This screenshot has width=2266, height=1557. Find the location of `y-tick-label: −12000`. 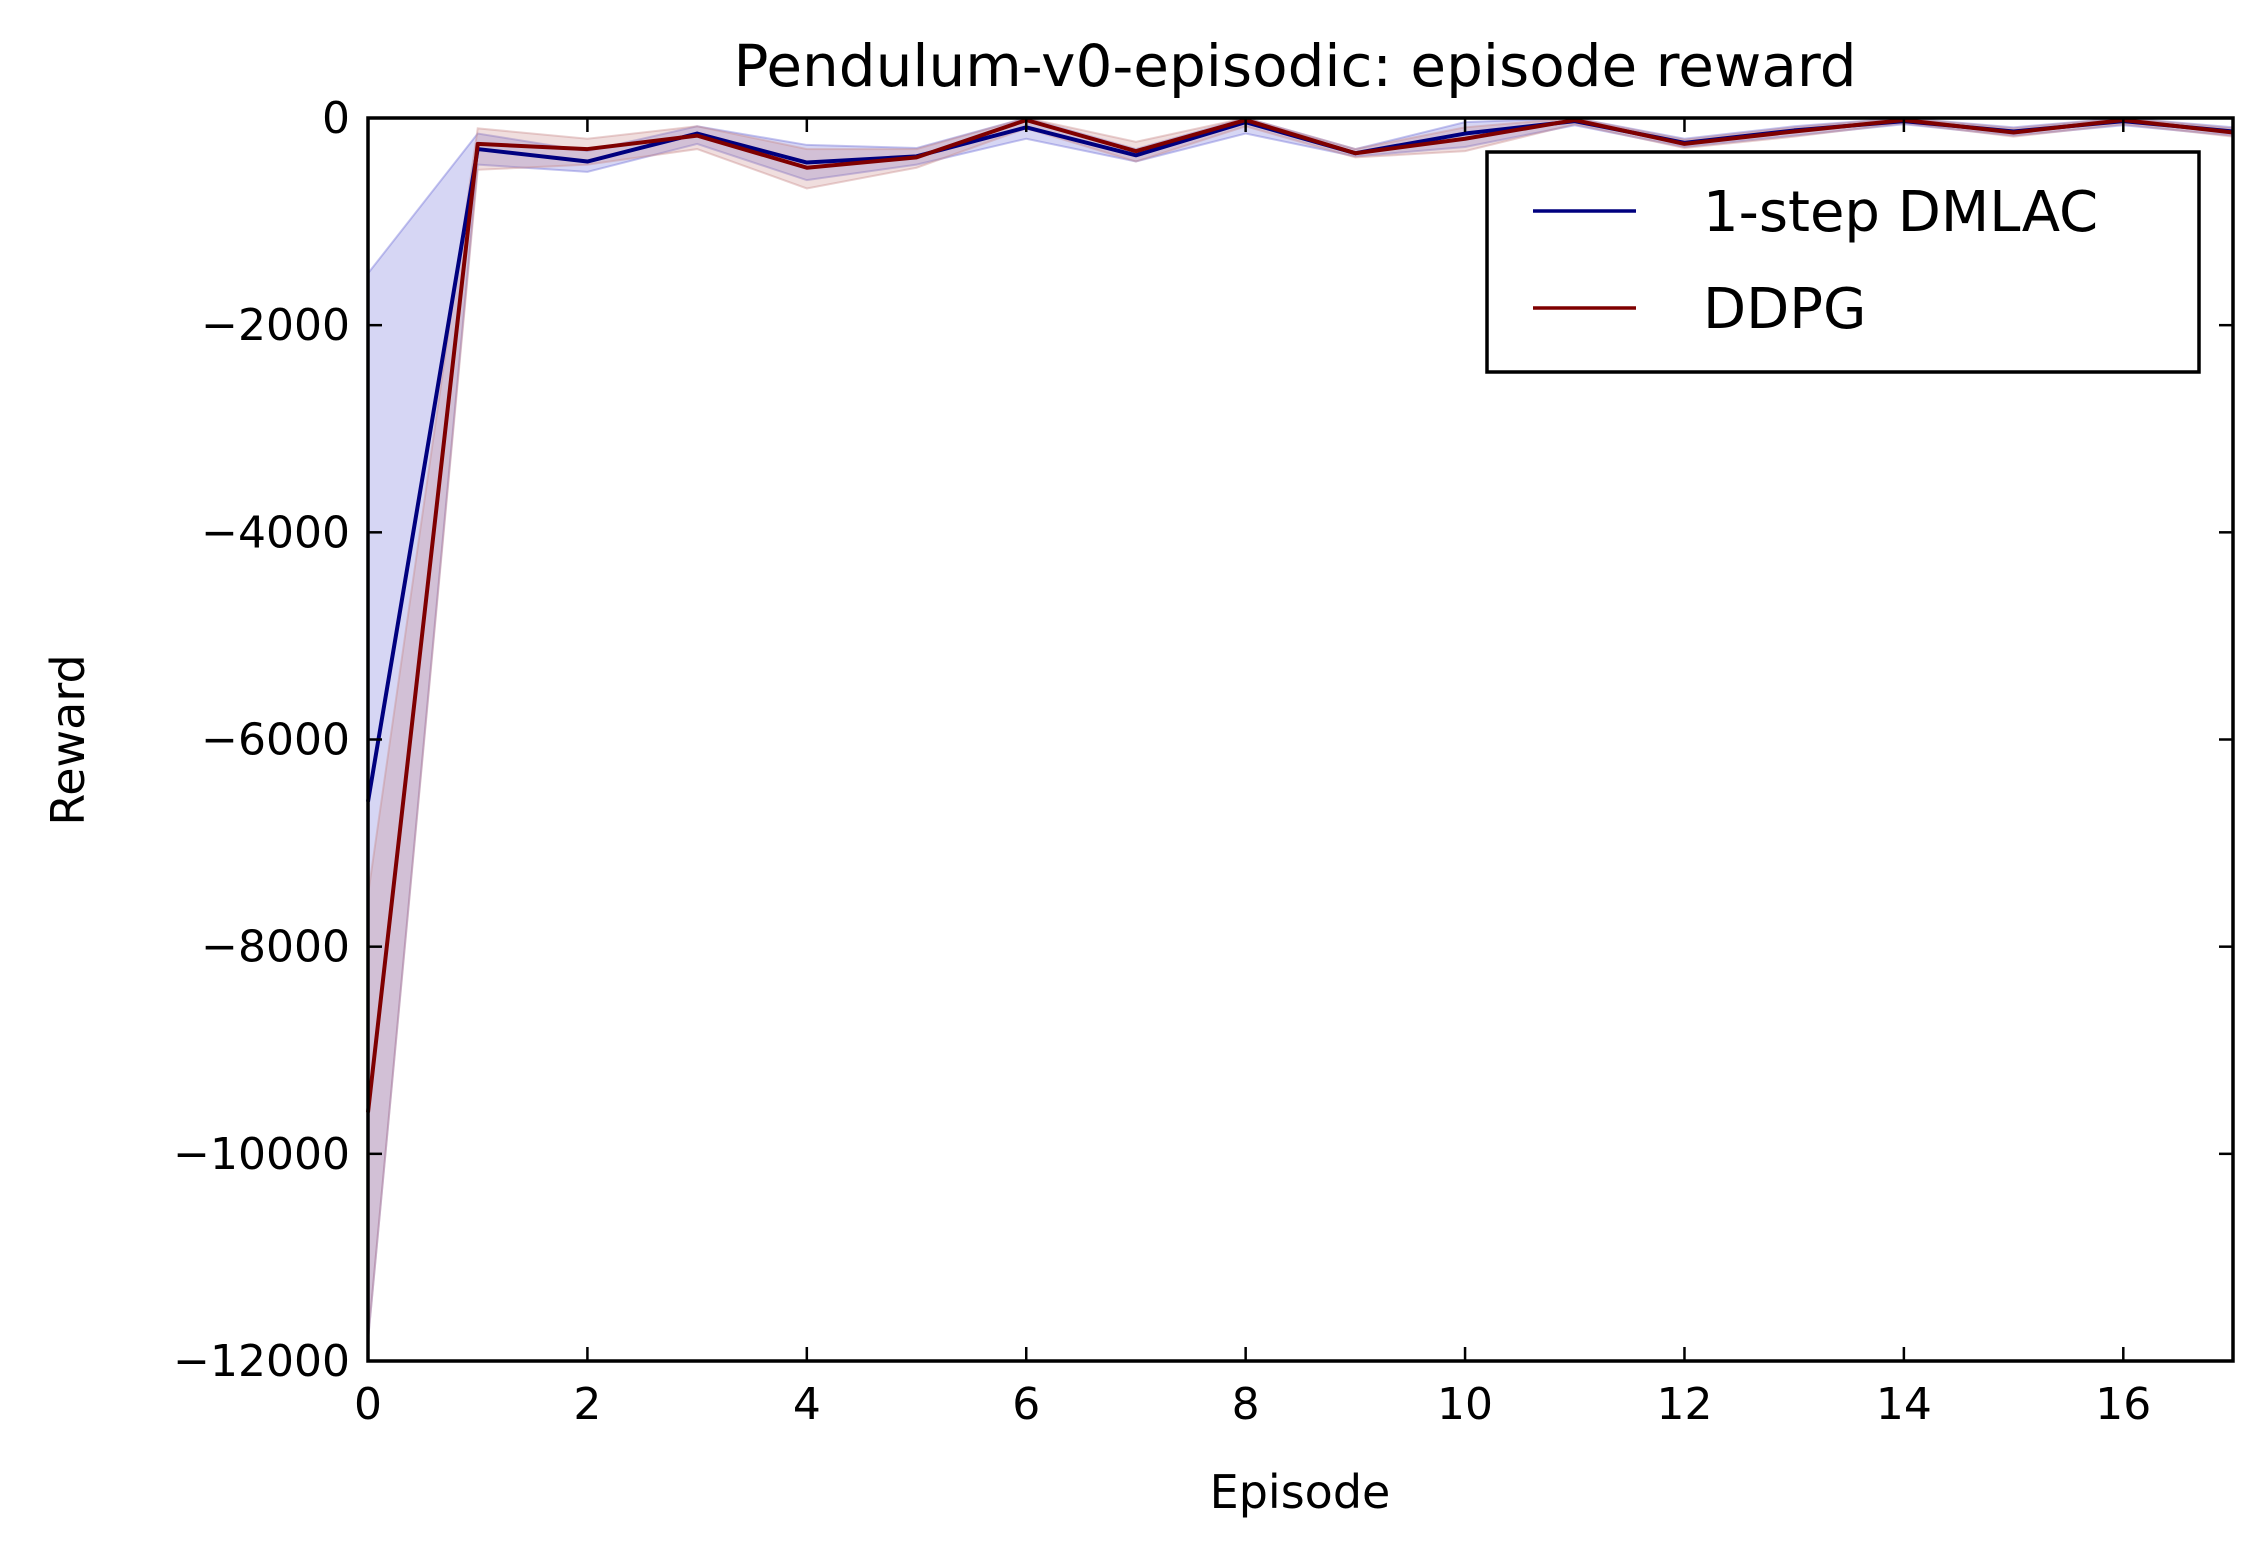

y-tick-label: −12000 is located at coordinates (261, 1361).